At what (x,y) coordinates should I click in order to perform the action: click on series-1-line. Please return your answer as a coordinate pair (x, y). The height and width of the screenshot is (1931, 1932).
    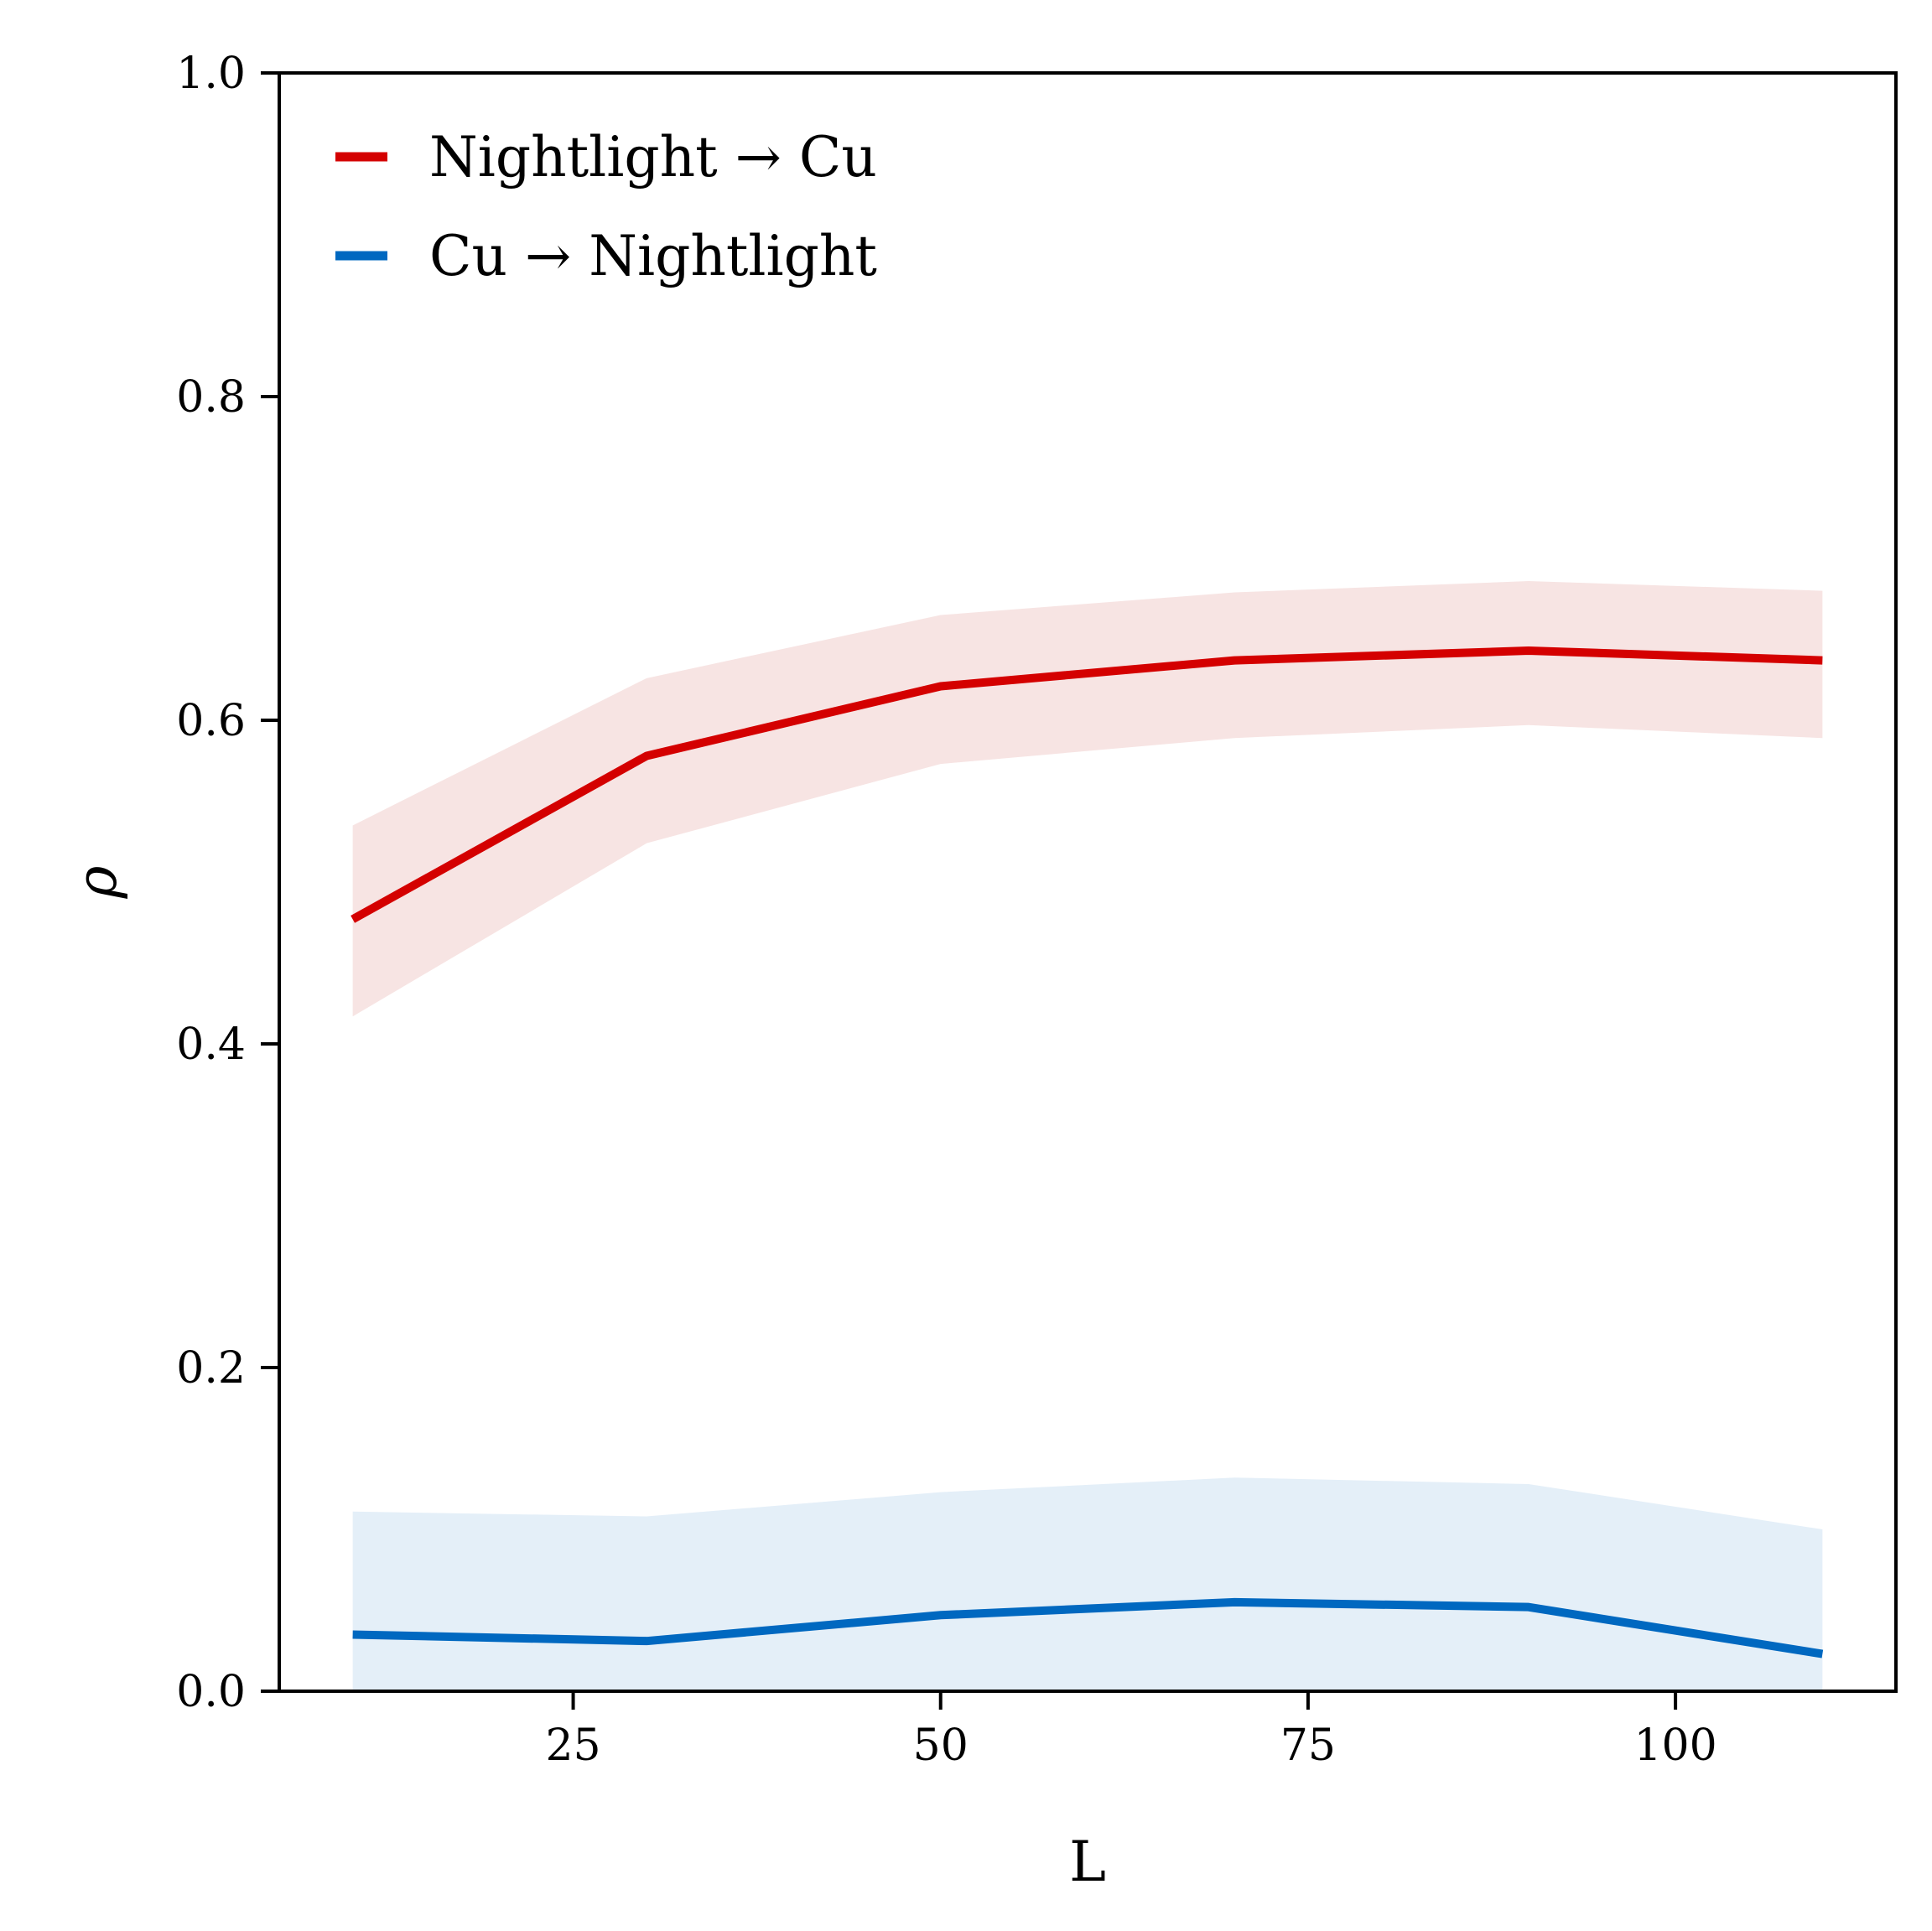
    Looking at the image, I should click on (1087, 784).